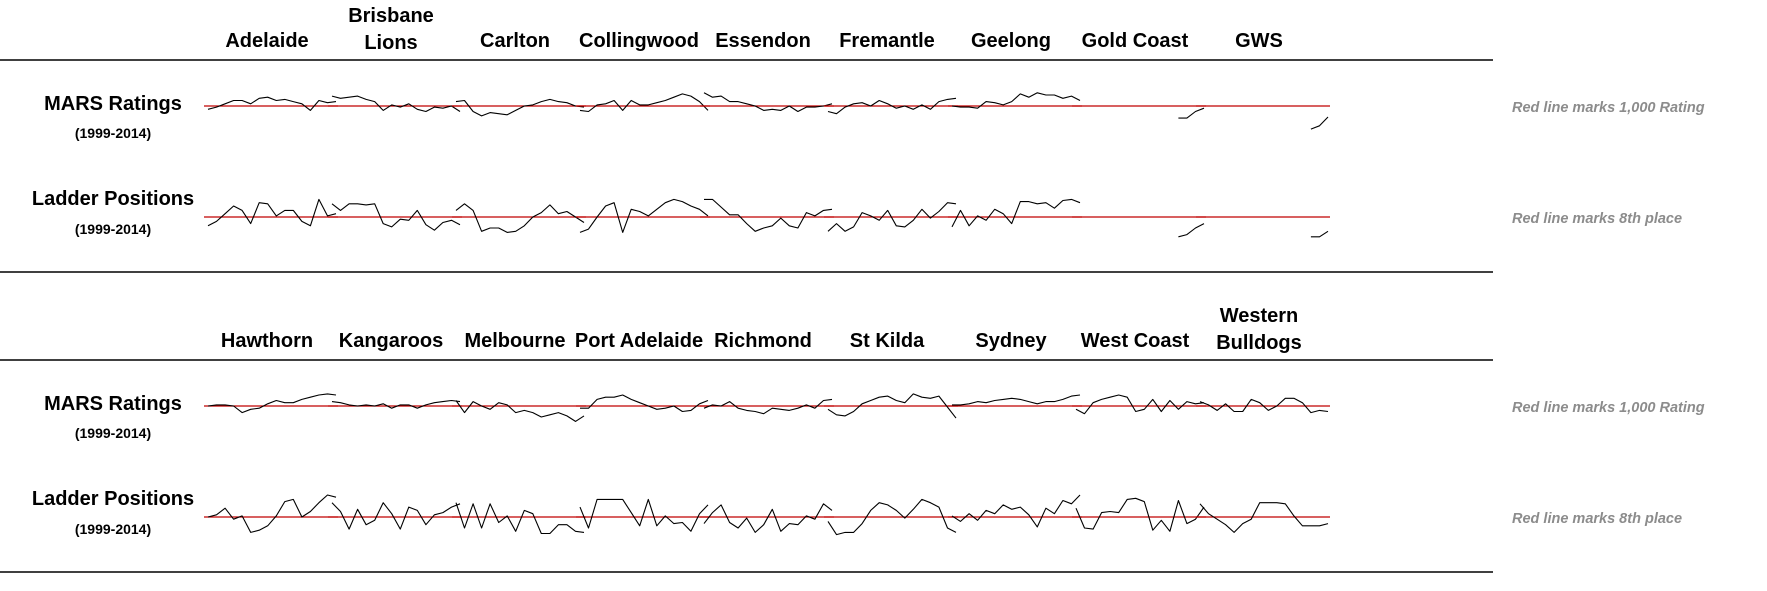 This screenshot has height=591, width=1767. What do you see at coordinates (1135, 341) in the screenshot?
I see `team-name: West Coast` at bounding box center [1135, 341].